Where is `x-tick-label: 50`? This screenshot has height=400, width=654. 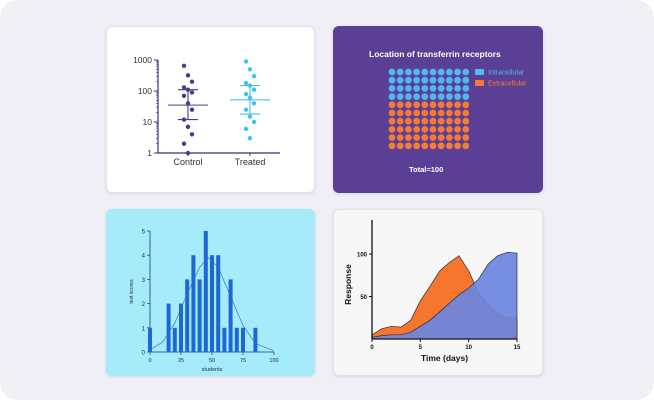 x-tick-label: 50 is located at coordinates (212, 361).